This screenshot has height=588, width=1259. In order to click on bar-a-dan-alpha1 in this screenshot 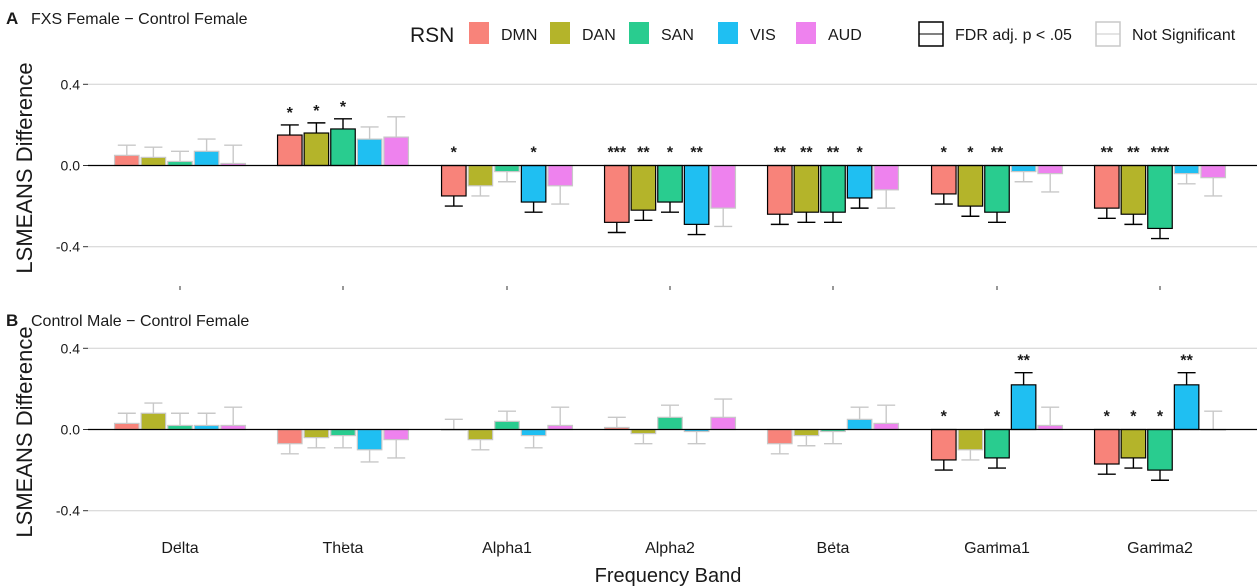, I will do `click(480, 175)`.